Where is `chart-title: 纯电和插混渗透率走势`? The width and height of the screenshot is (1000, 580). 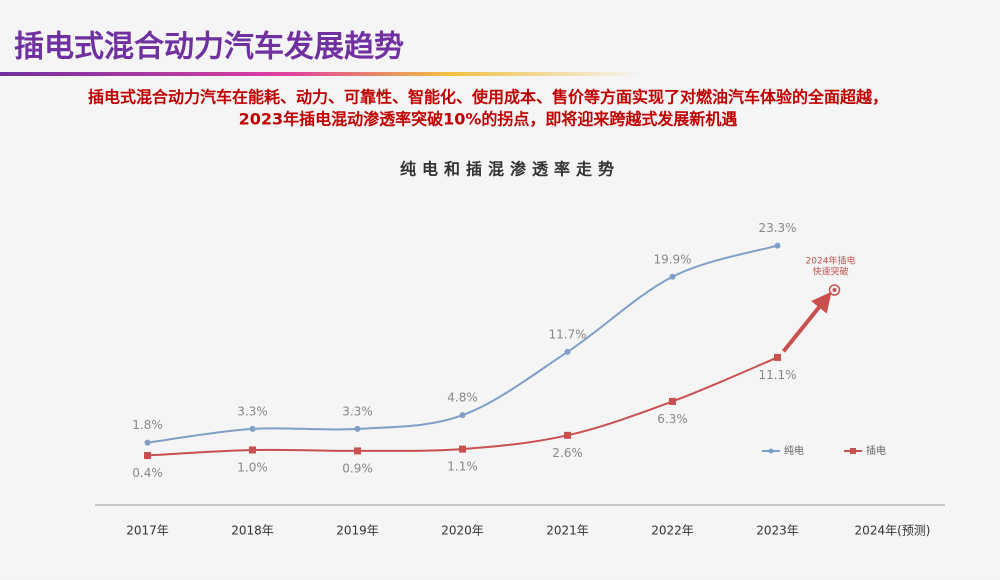 chart-title: 纯电和插混渗透率走势 is located at coordinates (510, 169).